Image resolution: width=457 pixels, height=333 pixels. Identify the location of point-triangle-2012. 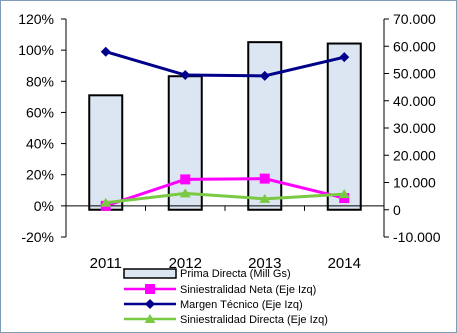
(185, 193).